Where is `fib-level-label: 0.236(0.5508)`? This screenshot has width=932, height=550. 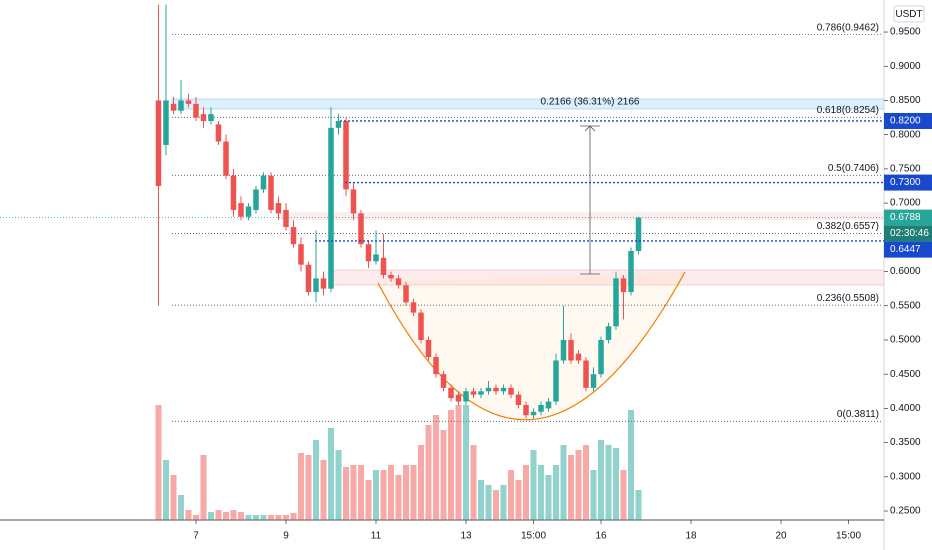
fib-level-label: 0.236(0.5508) is located at coordinates (848, 298).